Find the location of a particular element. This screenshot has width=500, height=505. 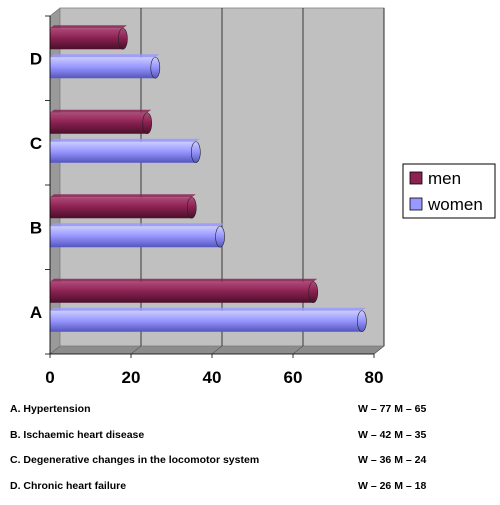

x-tick-label: 20 is located at coordinates (131, 377).